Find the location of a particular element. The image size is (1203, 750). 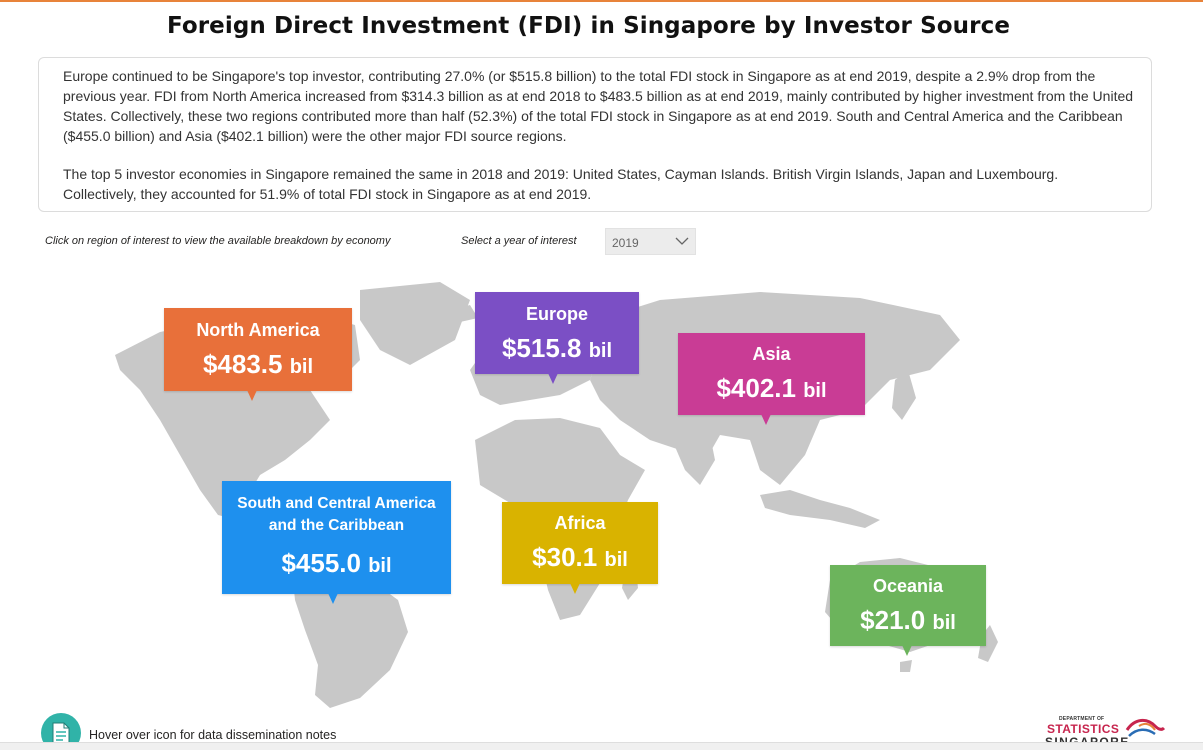

region-value: $455.0 bil is located at coordinates (336, 563).